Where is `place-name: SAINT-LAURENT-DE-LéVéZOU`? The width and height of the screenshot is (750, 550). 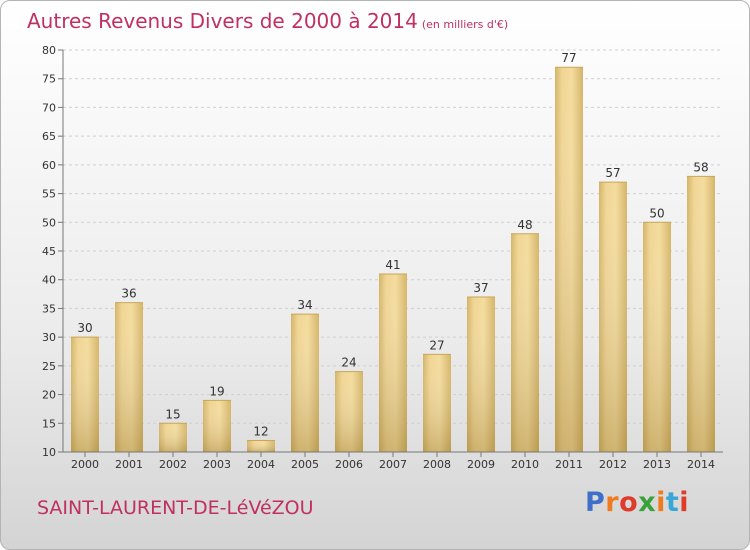 place-name: SAINT-LAURENT-DE-LéVéZOU is located at coordinates (175, 508).